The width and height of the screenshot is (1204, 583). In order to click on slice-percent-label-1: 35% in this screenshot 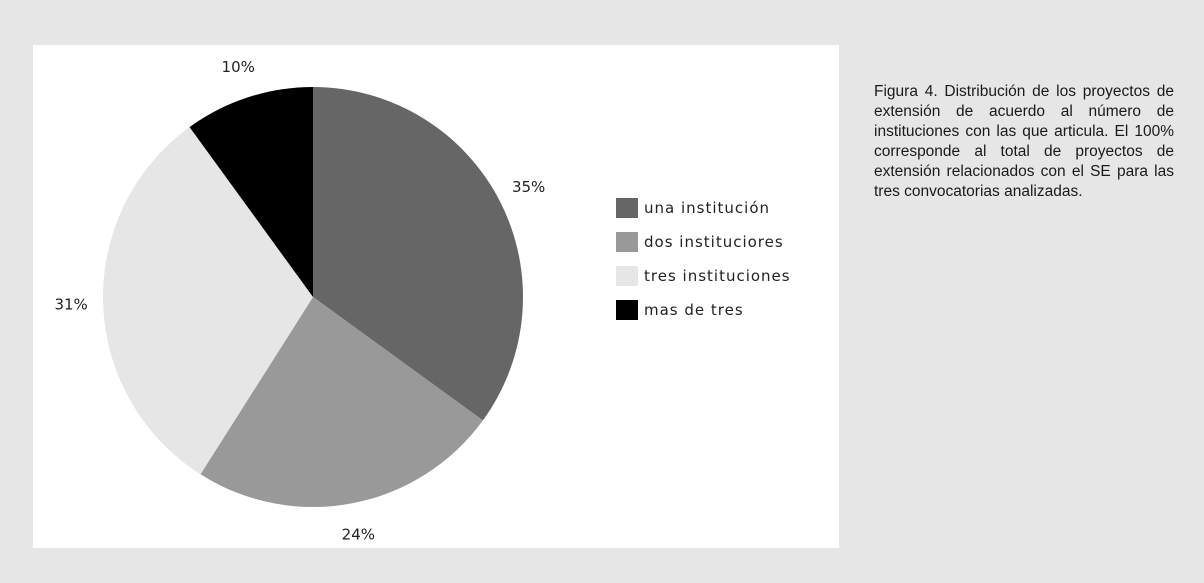, I will do `click(528, 187)`.